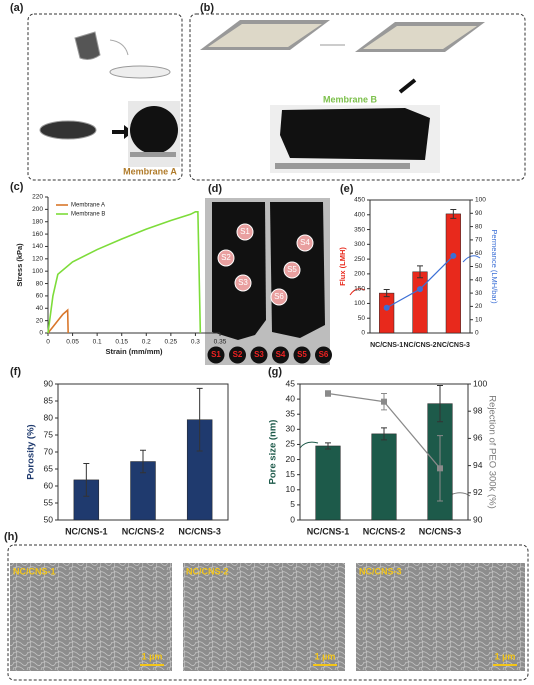 Image resolution: width=534 pixels, height=685 pixels. Describe the element at coordinates (134, 351) in the screenshot. I see `x-axis-title: Strain (mm/mm)` at that location.